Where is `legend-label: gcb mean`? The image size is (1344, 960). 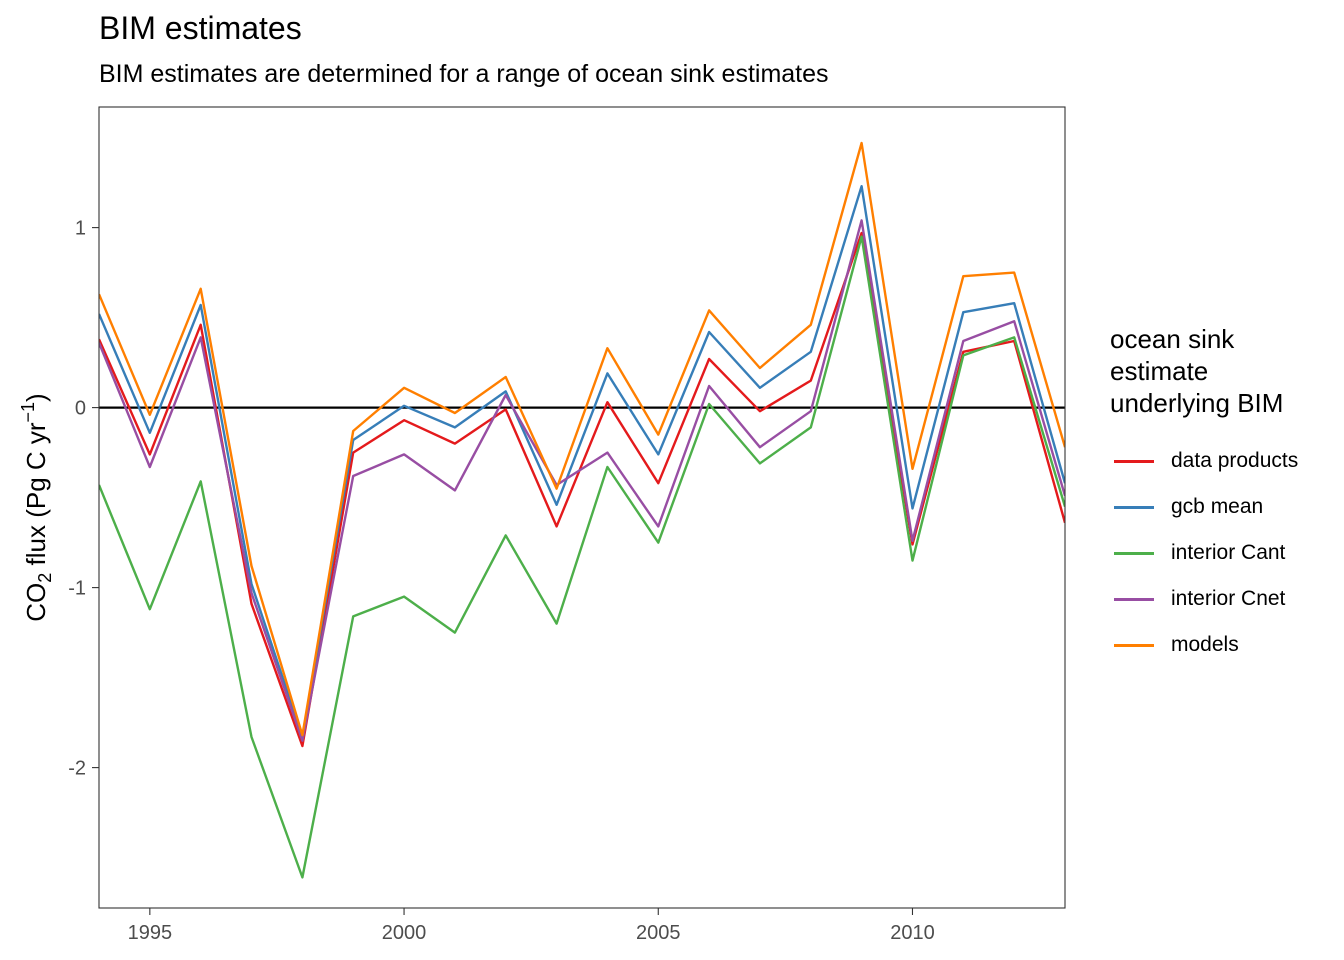
legend-label: gcb mean is located at coordinates (1217, 506).